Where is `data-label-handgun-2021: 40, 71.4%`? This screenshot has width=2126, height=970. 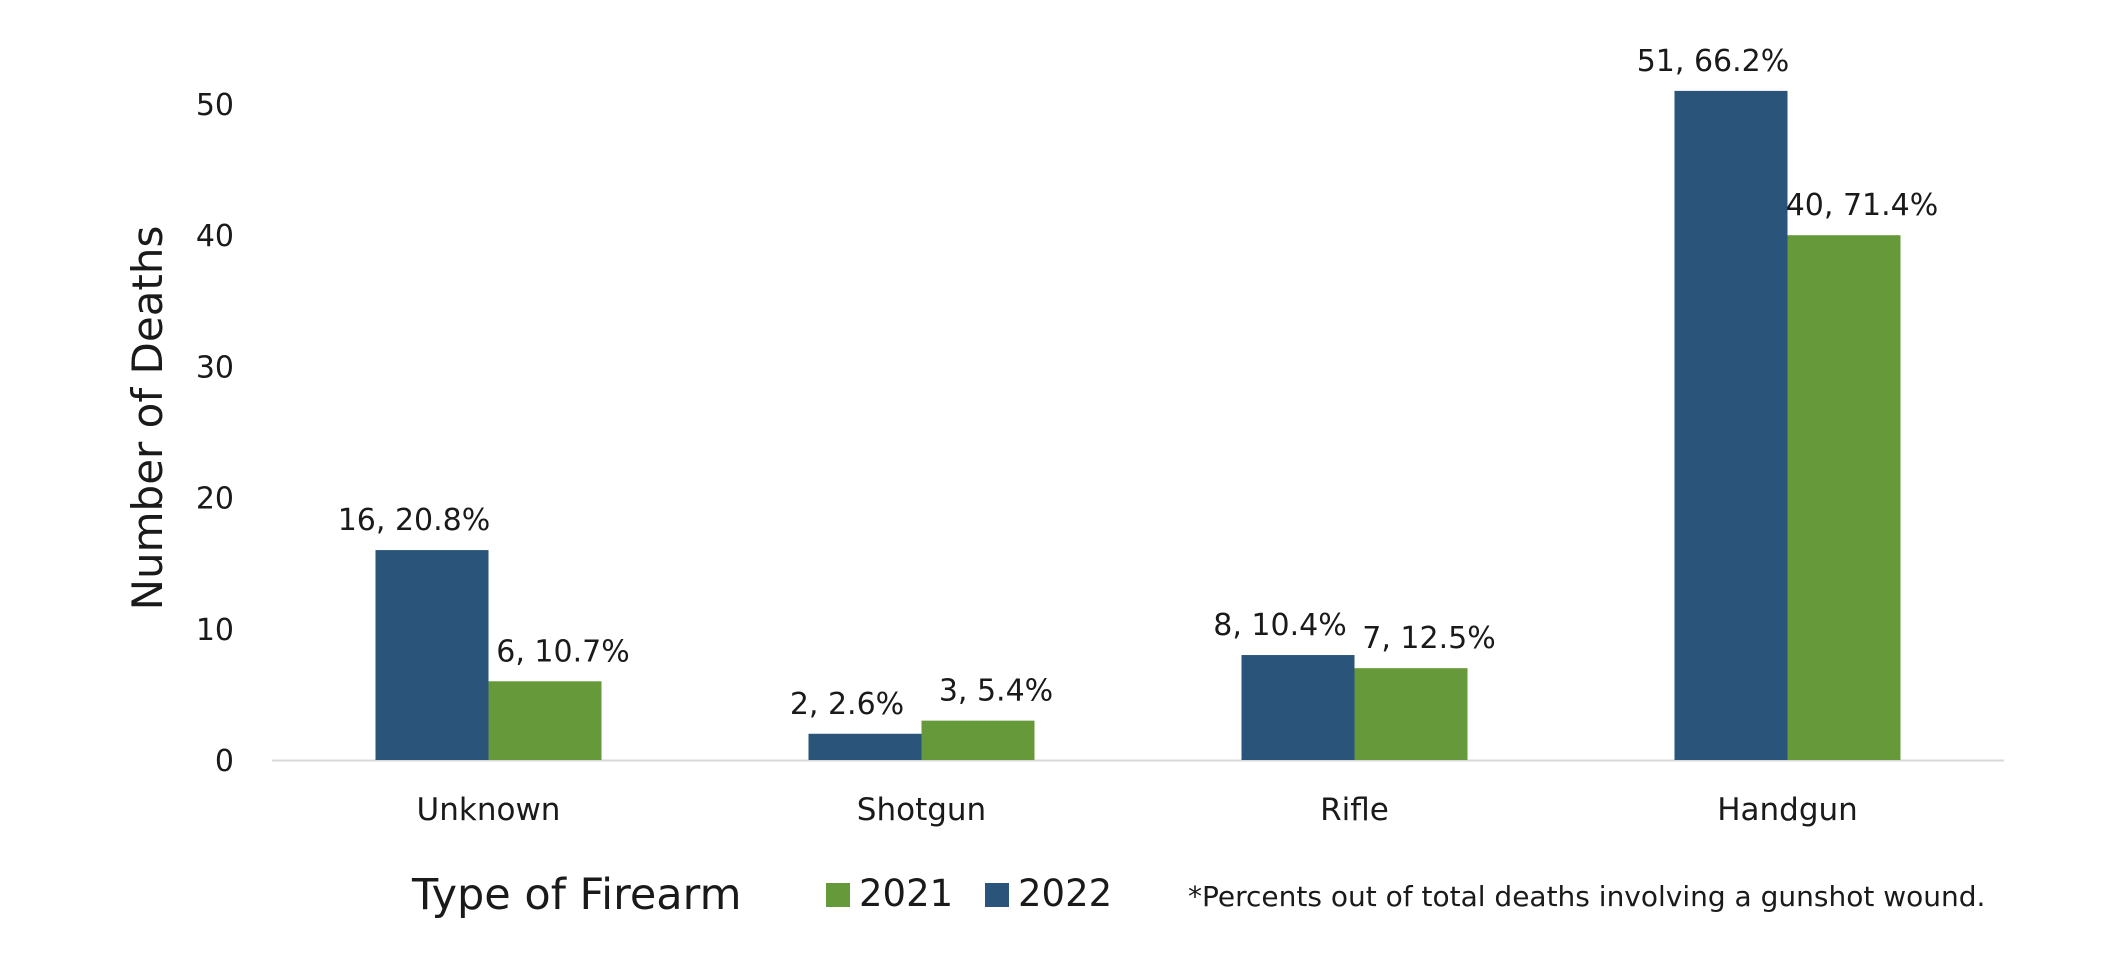 data-label-handgun-2021: 40, 71.4% is located at coordinates (1862, 205).